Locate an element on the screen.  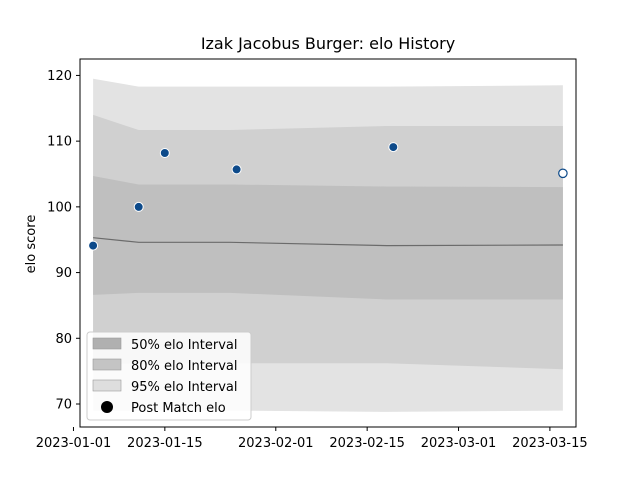
y-axis-ticks: 70 80 90 100 110 120 is located at coordinates (63, 241).